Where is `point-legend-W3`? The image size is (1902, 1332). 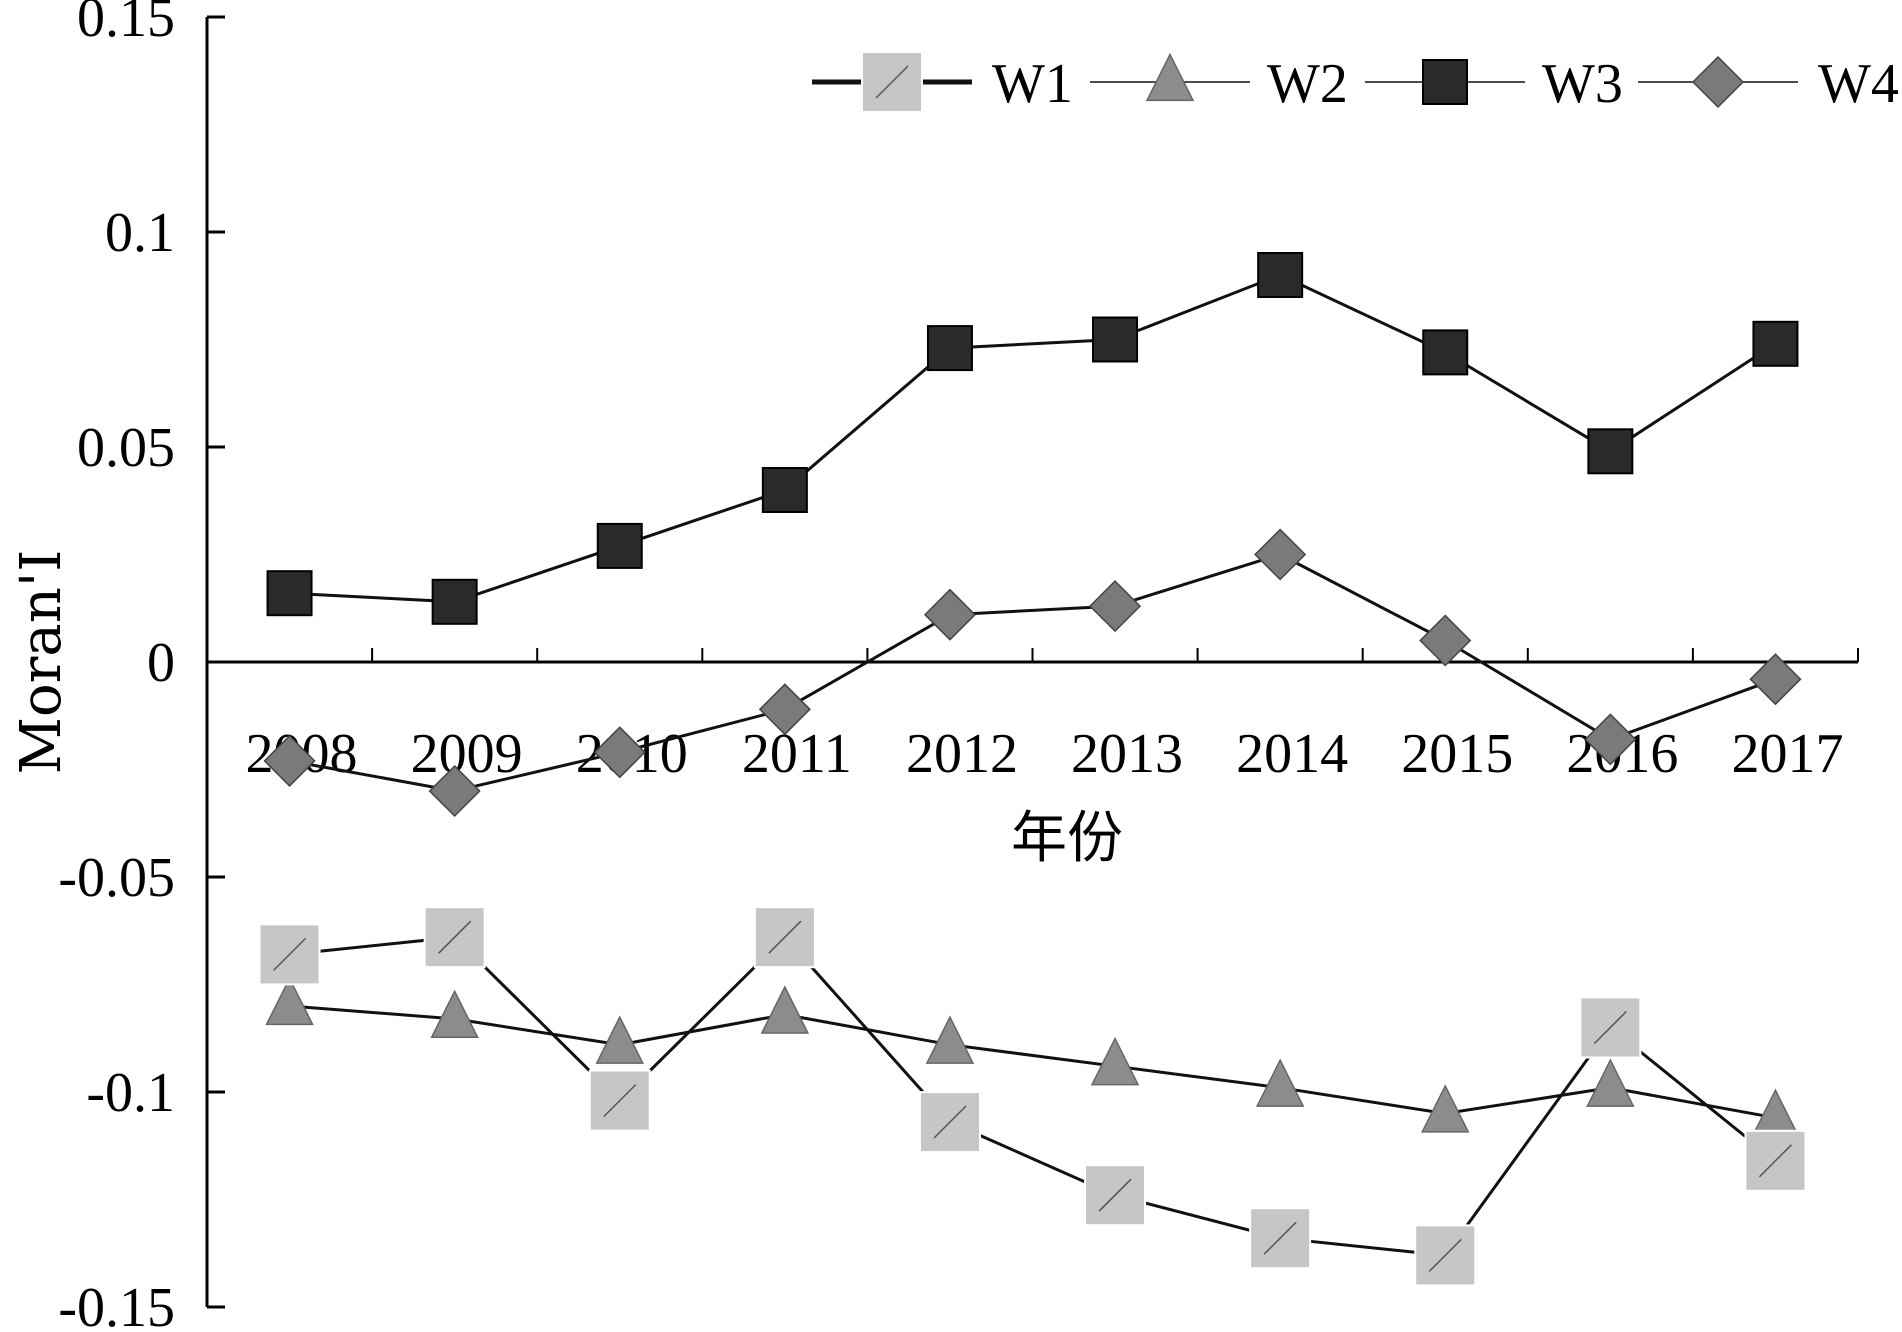 point-legend-W3 is located at coordinates (1445, 82).